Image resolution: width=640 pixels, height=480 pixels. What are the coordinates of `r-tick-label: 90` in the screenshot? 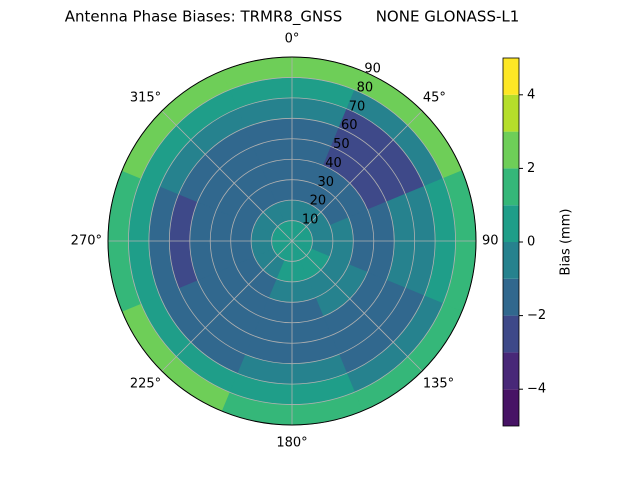 It's located at (372, 69).